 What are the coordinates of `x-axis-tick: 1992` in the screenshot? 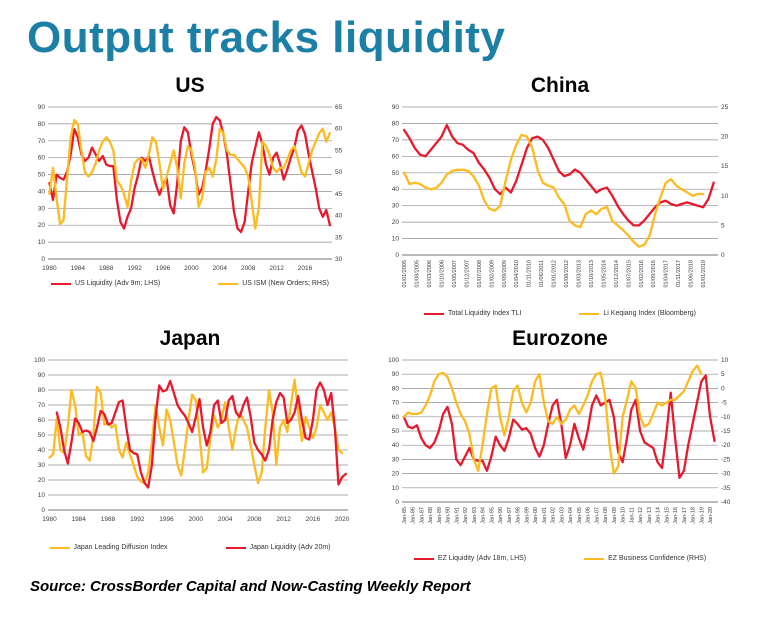 It's located at (137, 519).